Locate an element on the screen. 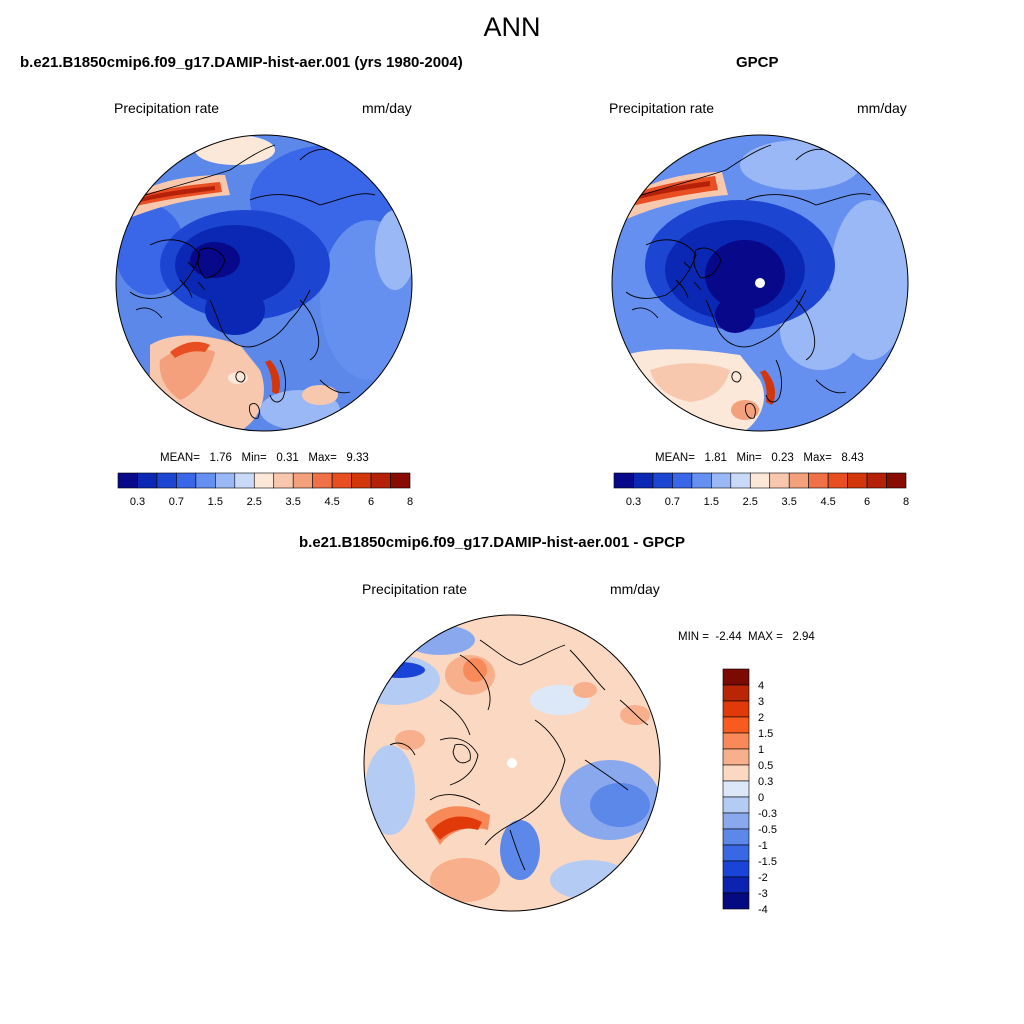 The image size is (1024, 1024). colorbar-model-tick-label: 6 is located at coordinates (371, 502).